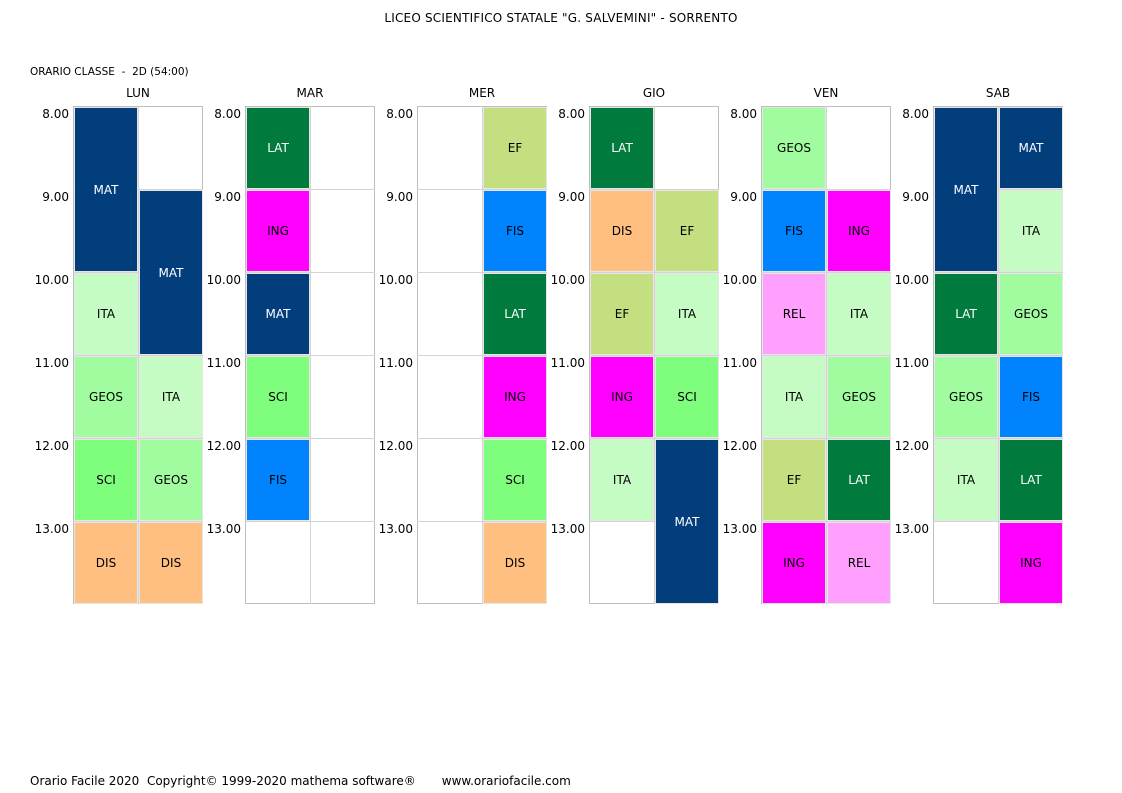 The image size is (1122, 793). I want to click on day-header-gio: GIO, so click(654, 93).